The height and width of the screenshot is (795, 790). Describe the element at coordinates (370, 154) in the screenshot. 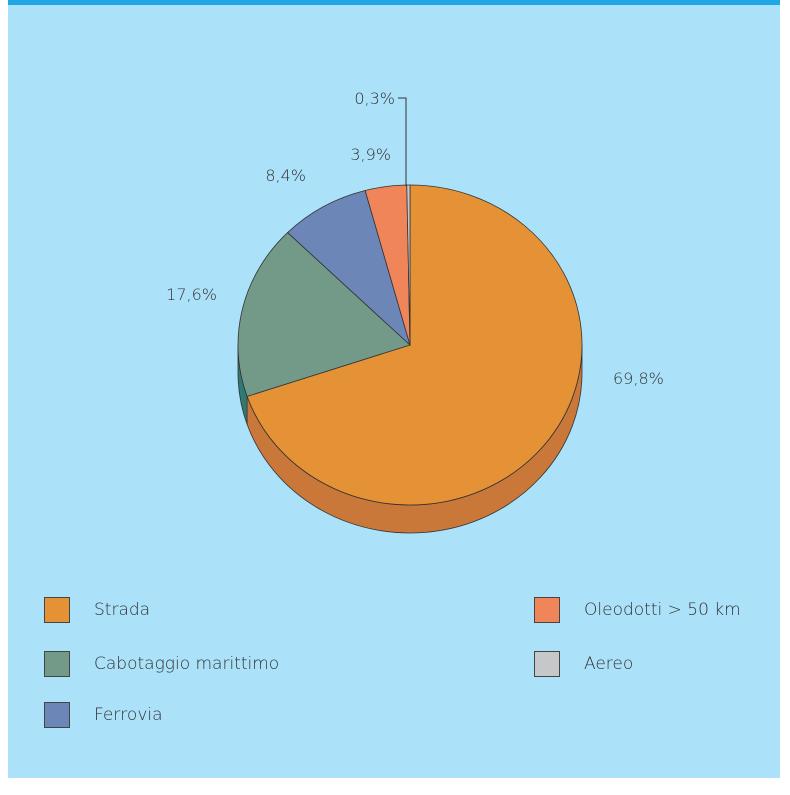

I see `pie-label-oleodotti-50-km: 3,9%` at that location.